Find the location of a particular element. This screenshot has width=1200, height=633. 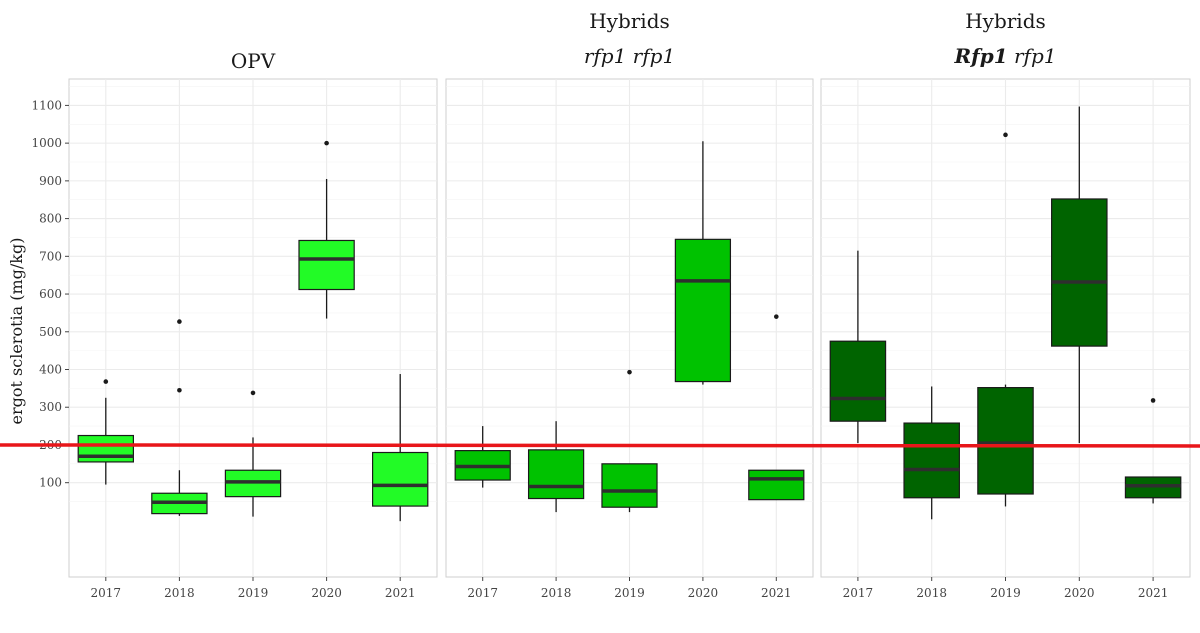

strip-label-part: rfp1 is located at coordinates (1032, 56).